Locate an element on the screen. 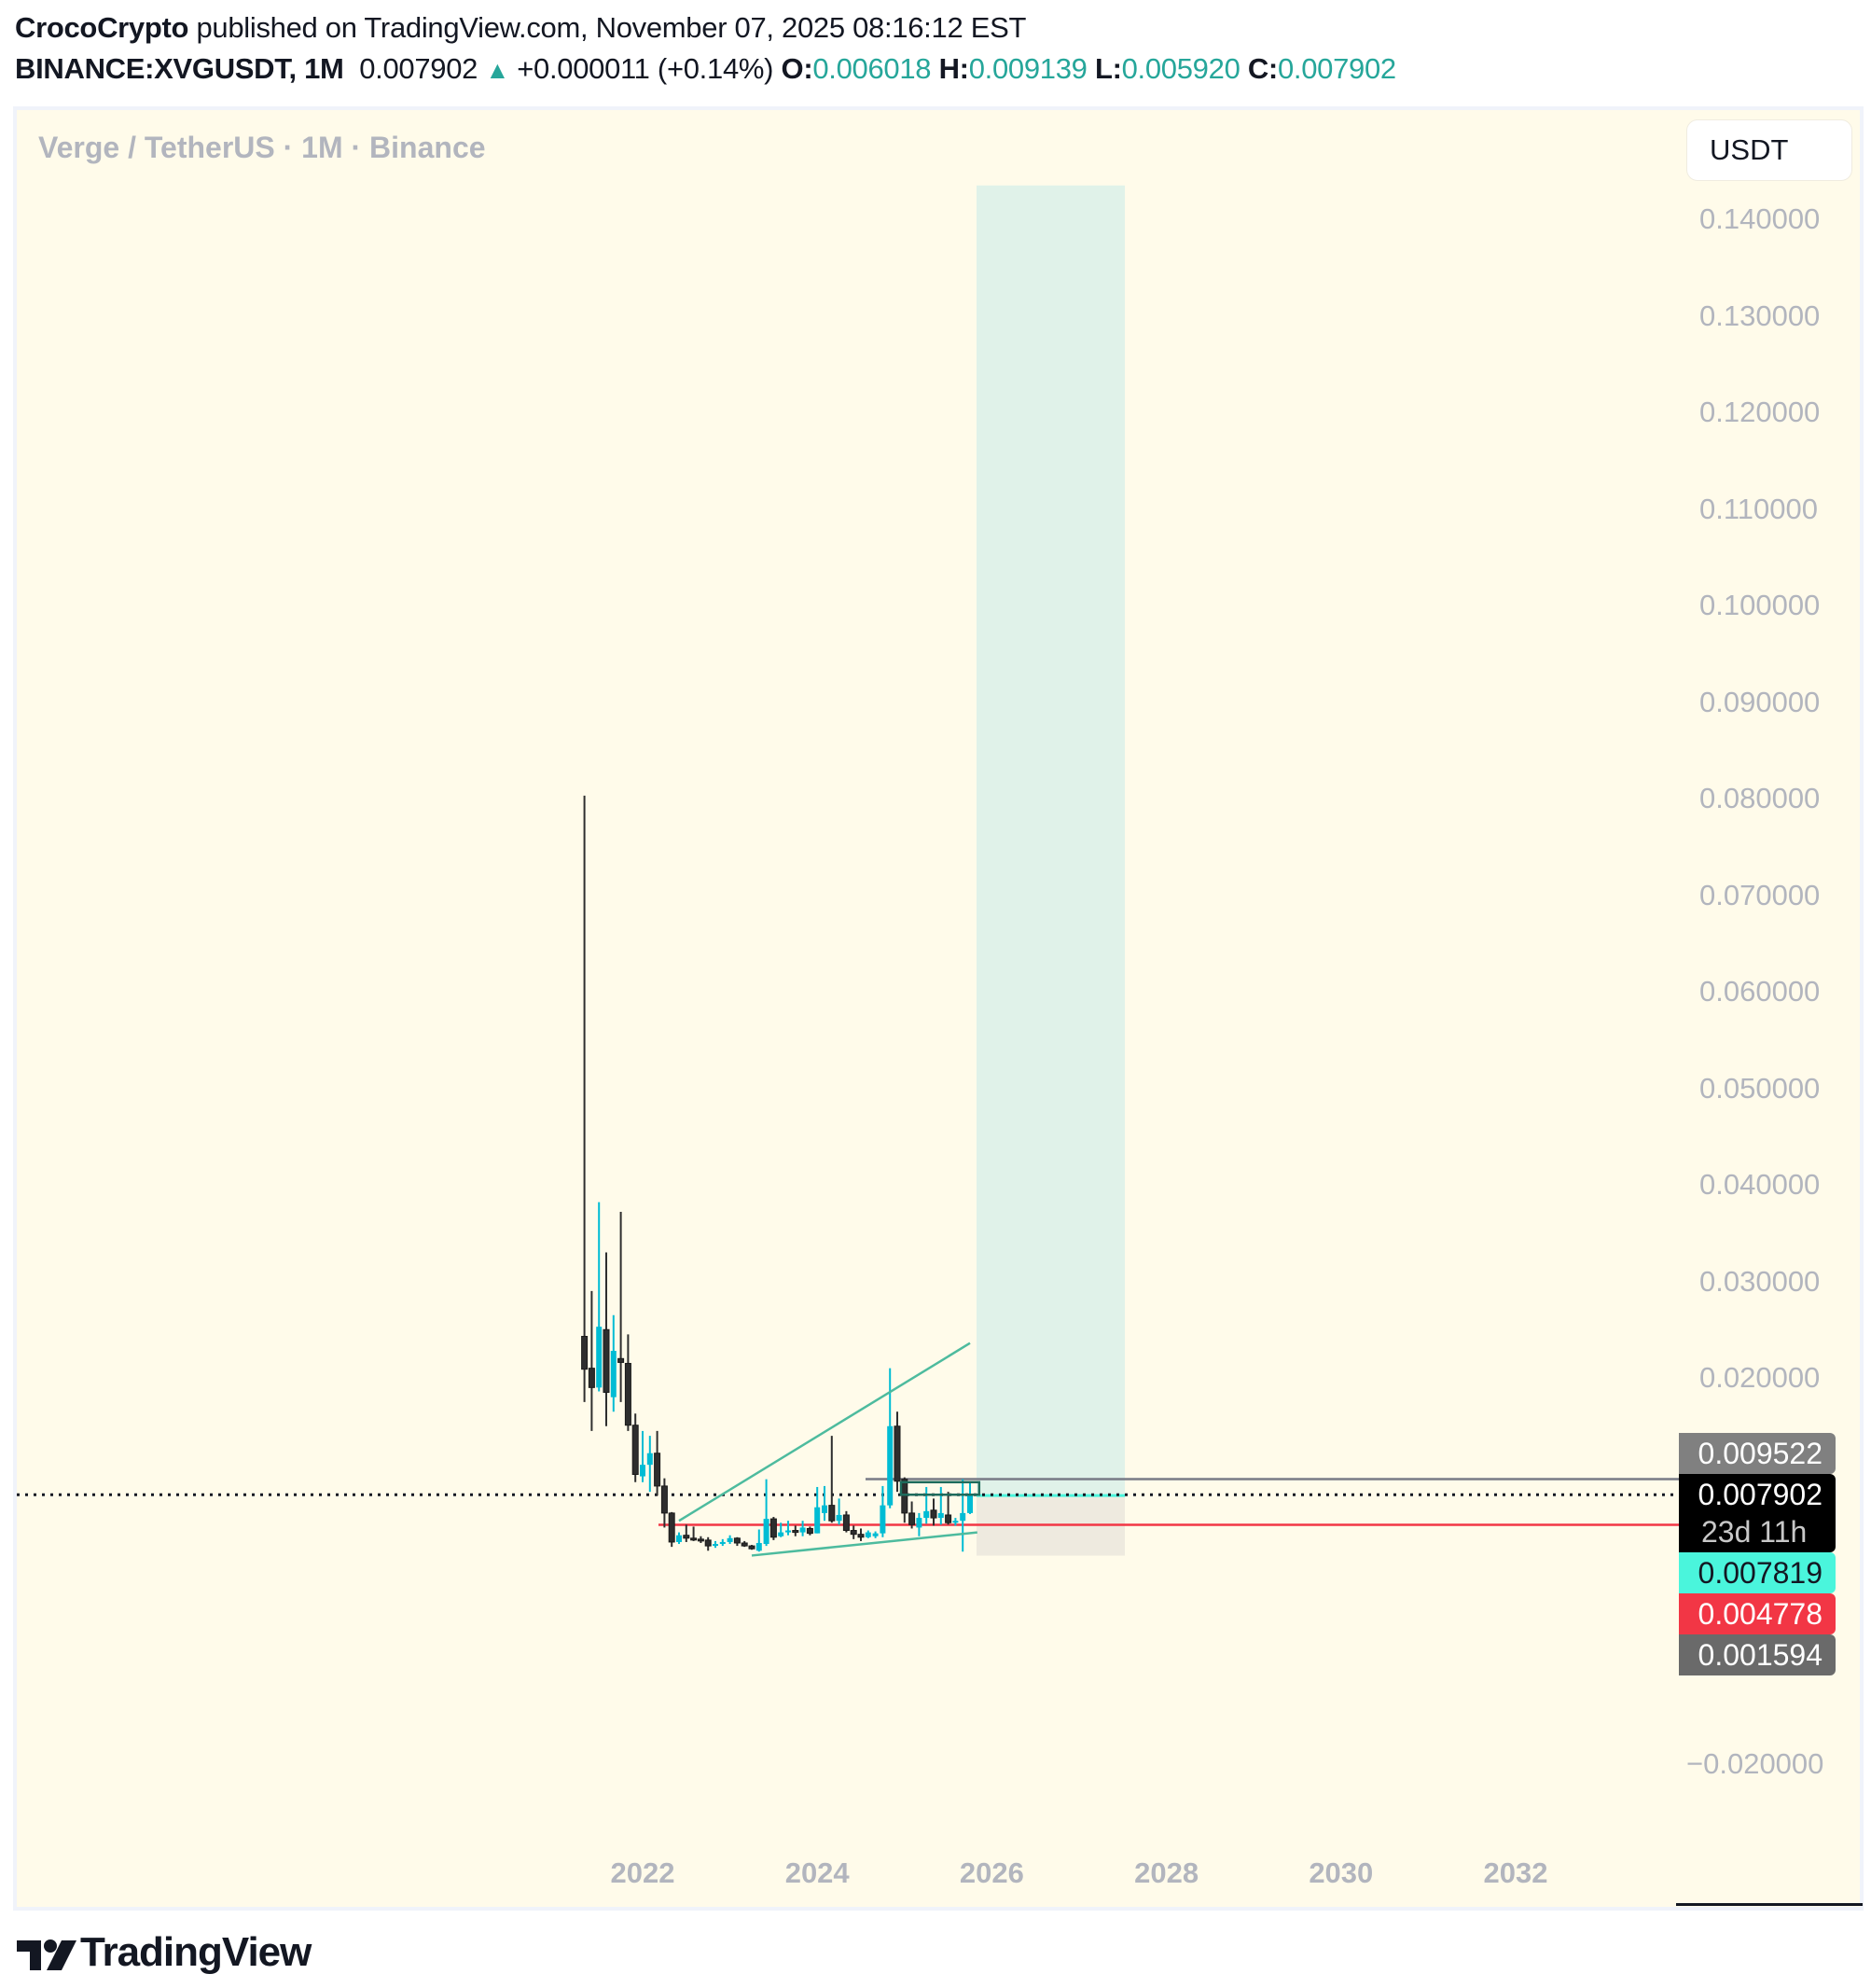 The width and height of the screenshot is (1871, 1988). time-axis-label: 2024 is located at coordinates (817, 1872).